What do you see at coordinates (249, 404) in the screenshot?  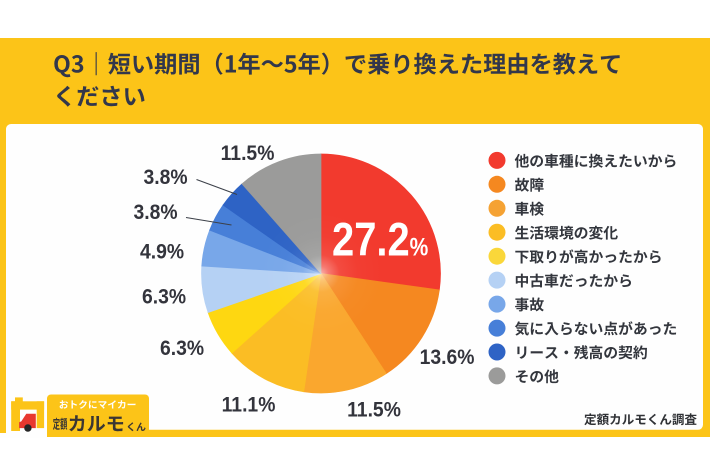 I see `svg-text: 11.1%` at bounding box center [249, 404].